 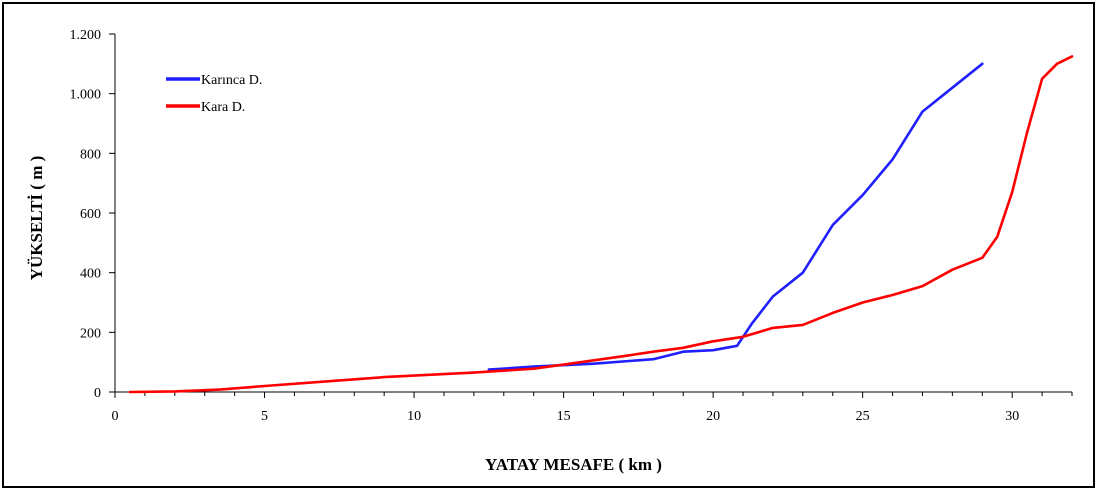 I want to click on y-tick-label: 0, so click(x=97, y=393).